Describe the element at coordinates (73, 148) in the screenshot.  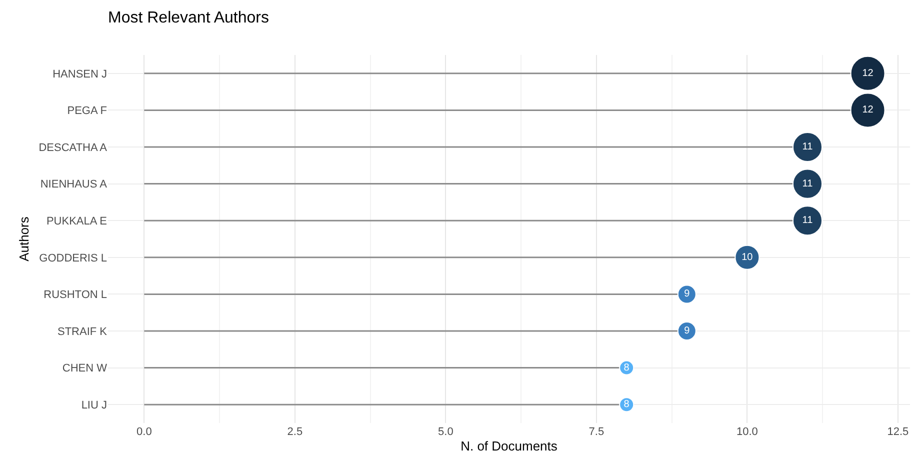
I see `y-tick-label: DESCATHA A` at that location.